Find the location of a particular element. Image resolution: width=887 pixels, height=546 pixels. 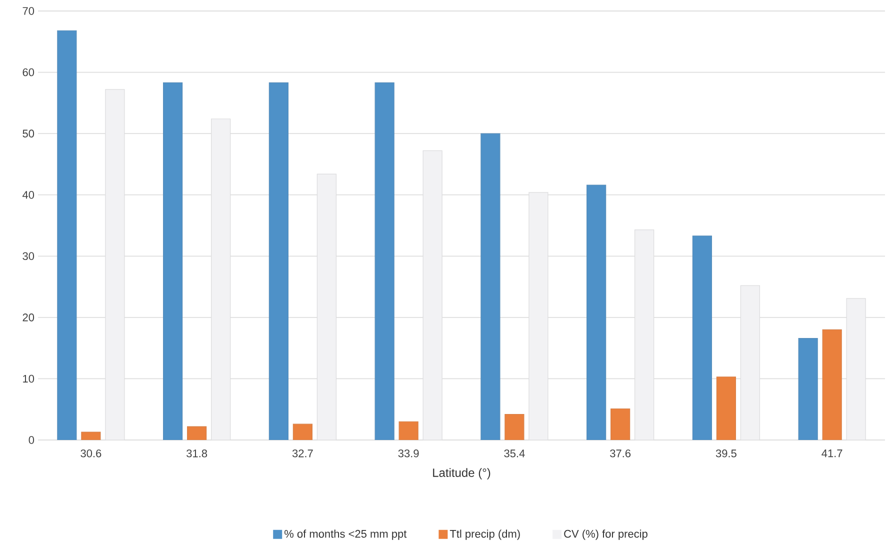

x-tick-label: 32.7 is located at coordinates (302, 454).